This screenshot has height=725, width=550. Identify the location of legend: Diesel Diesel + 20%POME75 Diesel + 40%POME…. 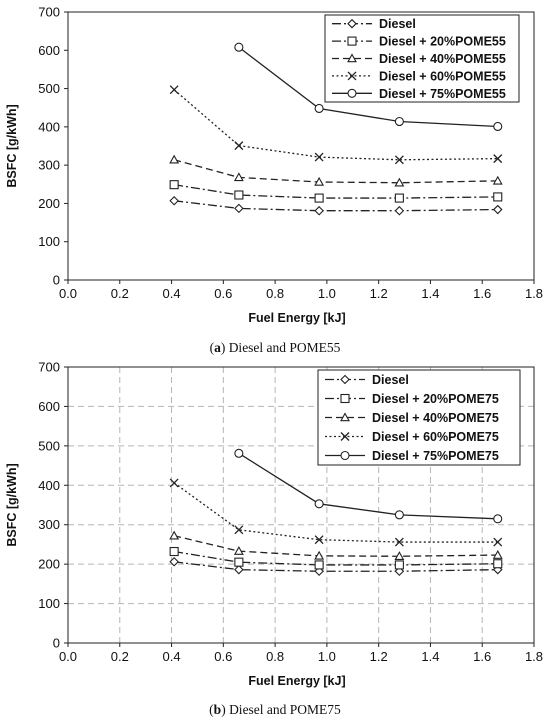
(419, 417).